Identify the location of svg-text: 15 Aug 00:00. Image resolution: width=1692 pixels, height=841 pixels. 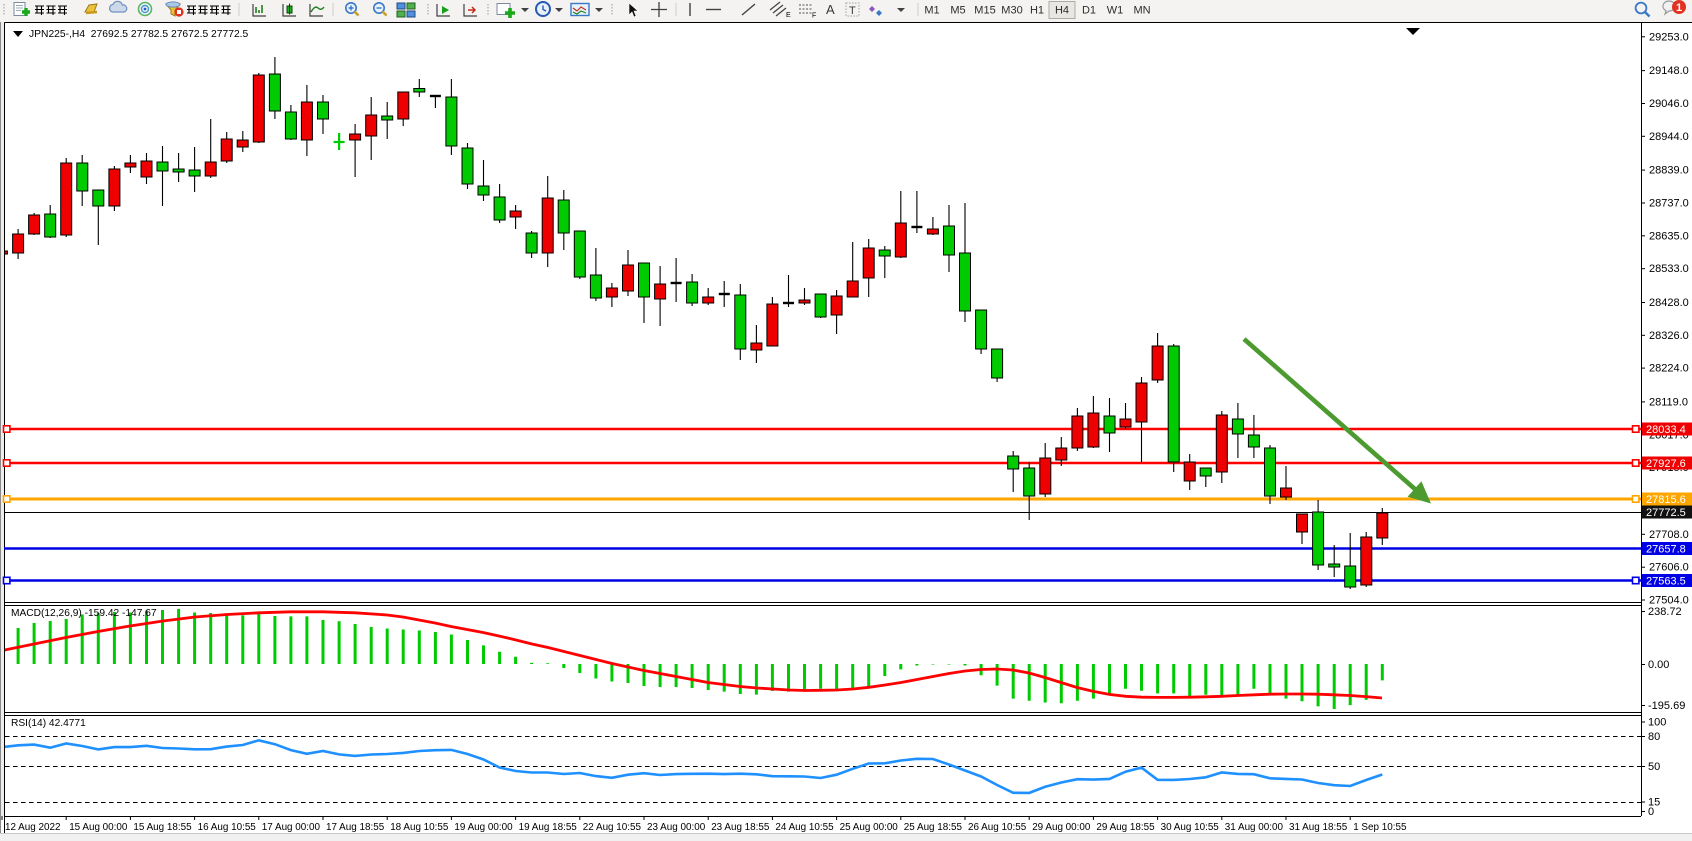
(98, 827).